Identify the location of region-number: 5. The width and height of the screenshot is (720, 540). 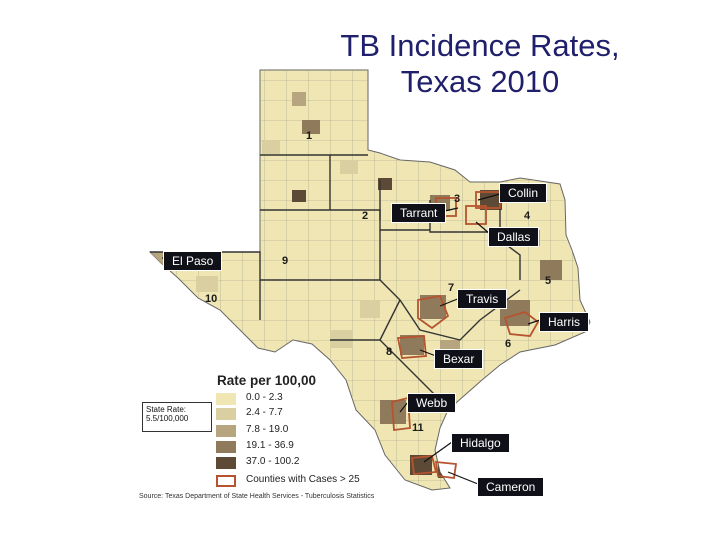
(548, 281).